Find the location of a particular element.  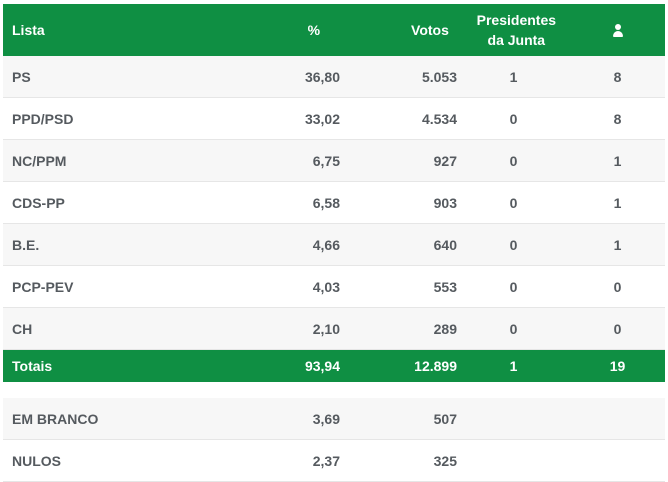

header-votos: Votos is located at coordinates (430, 30).